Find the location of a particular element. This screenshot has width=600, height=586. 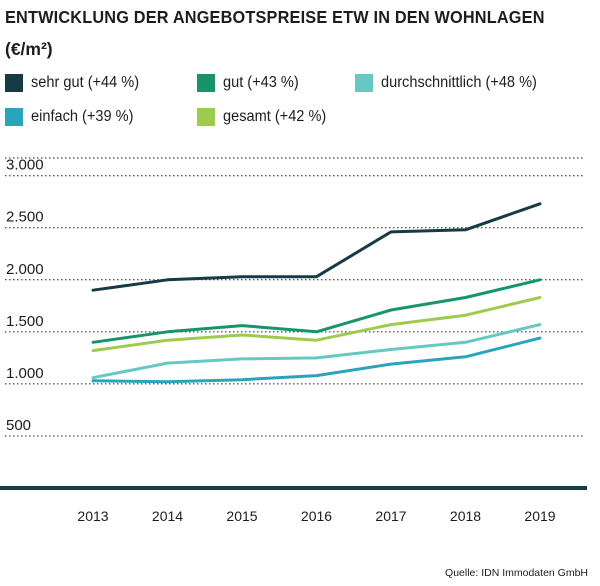

x-tick-label: 2015 is located at coordinates (241, 516).